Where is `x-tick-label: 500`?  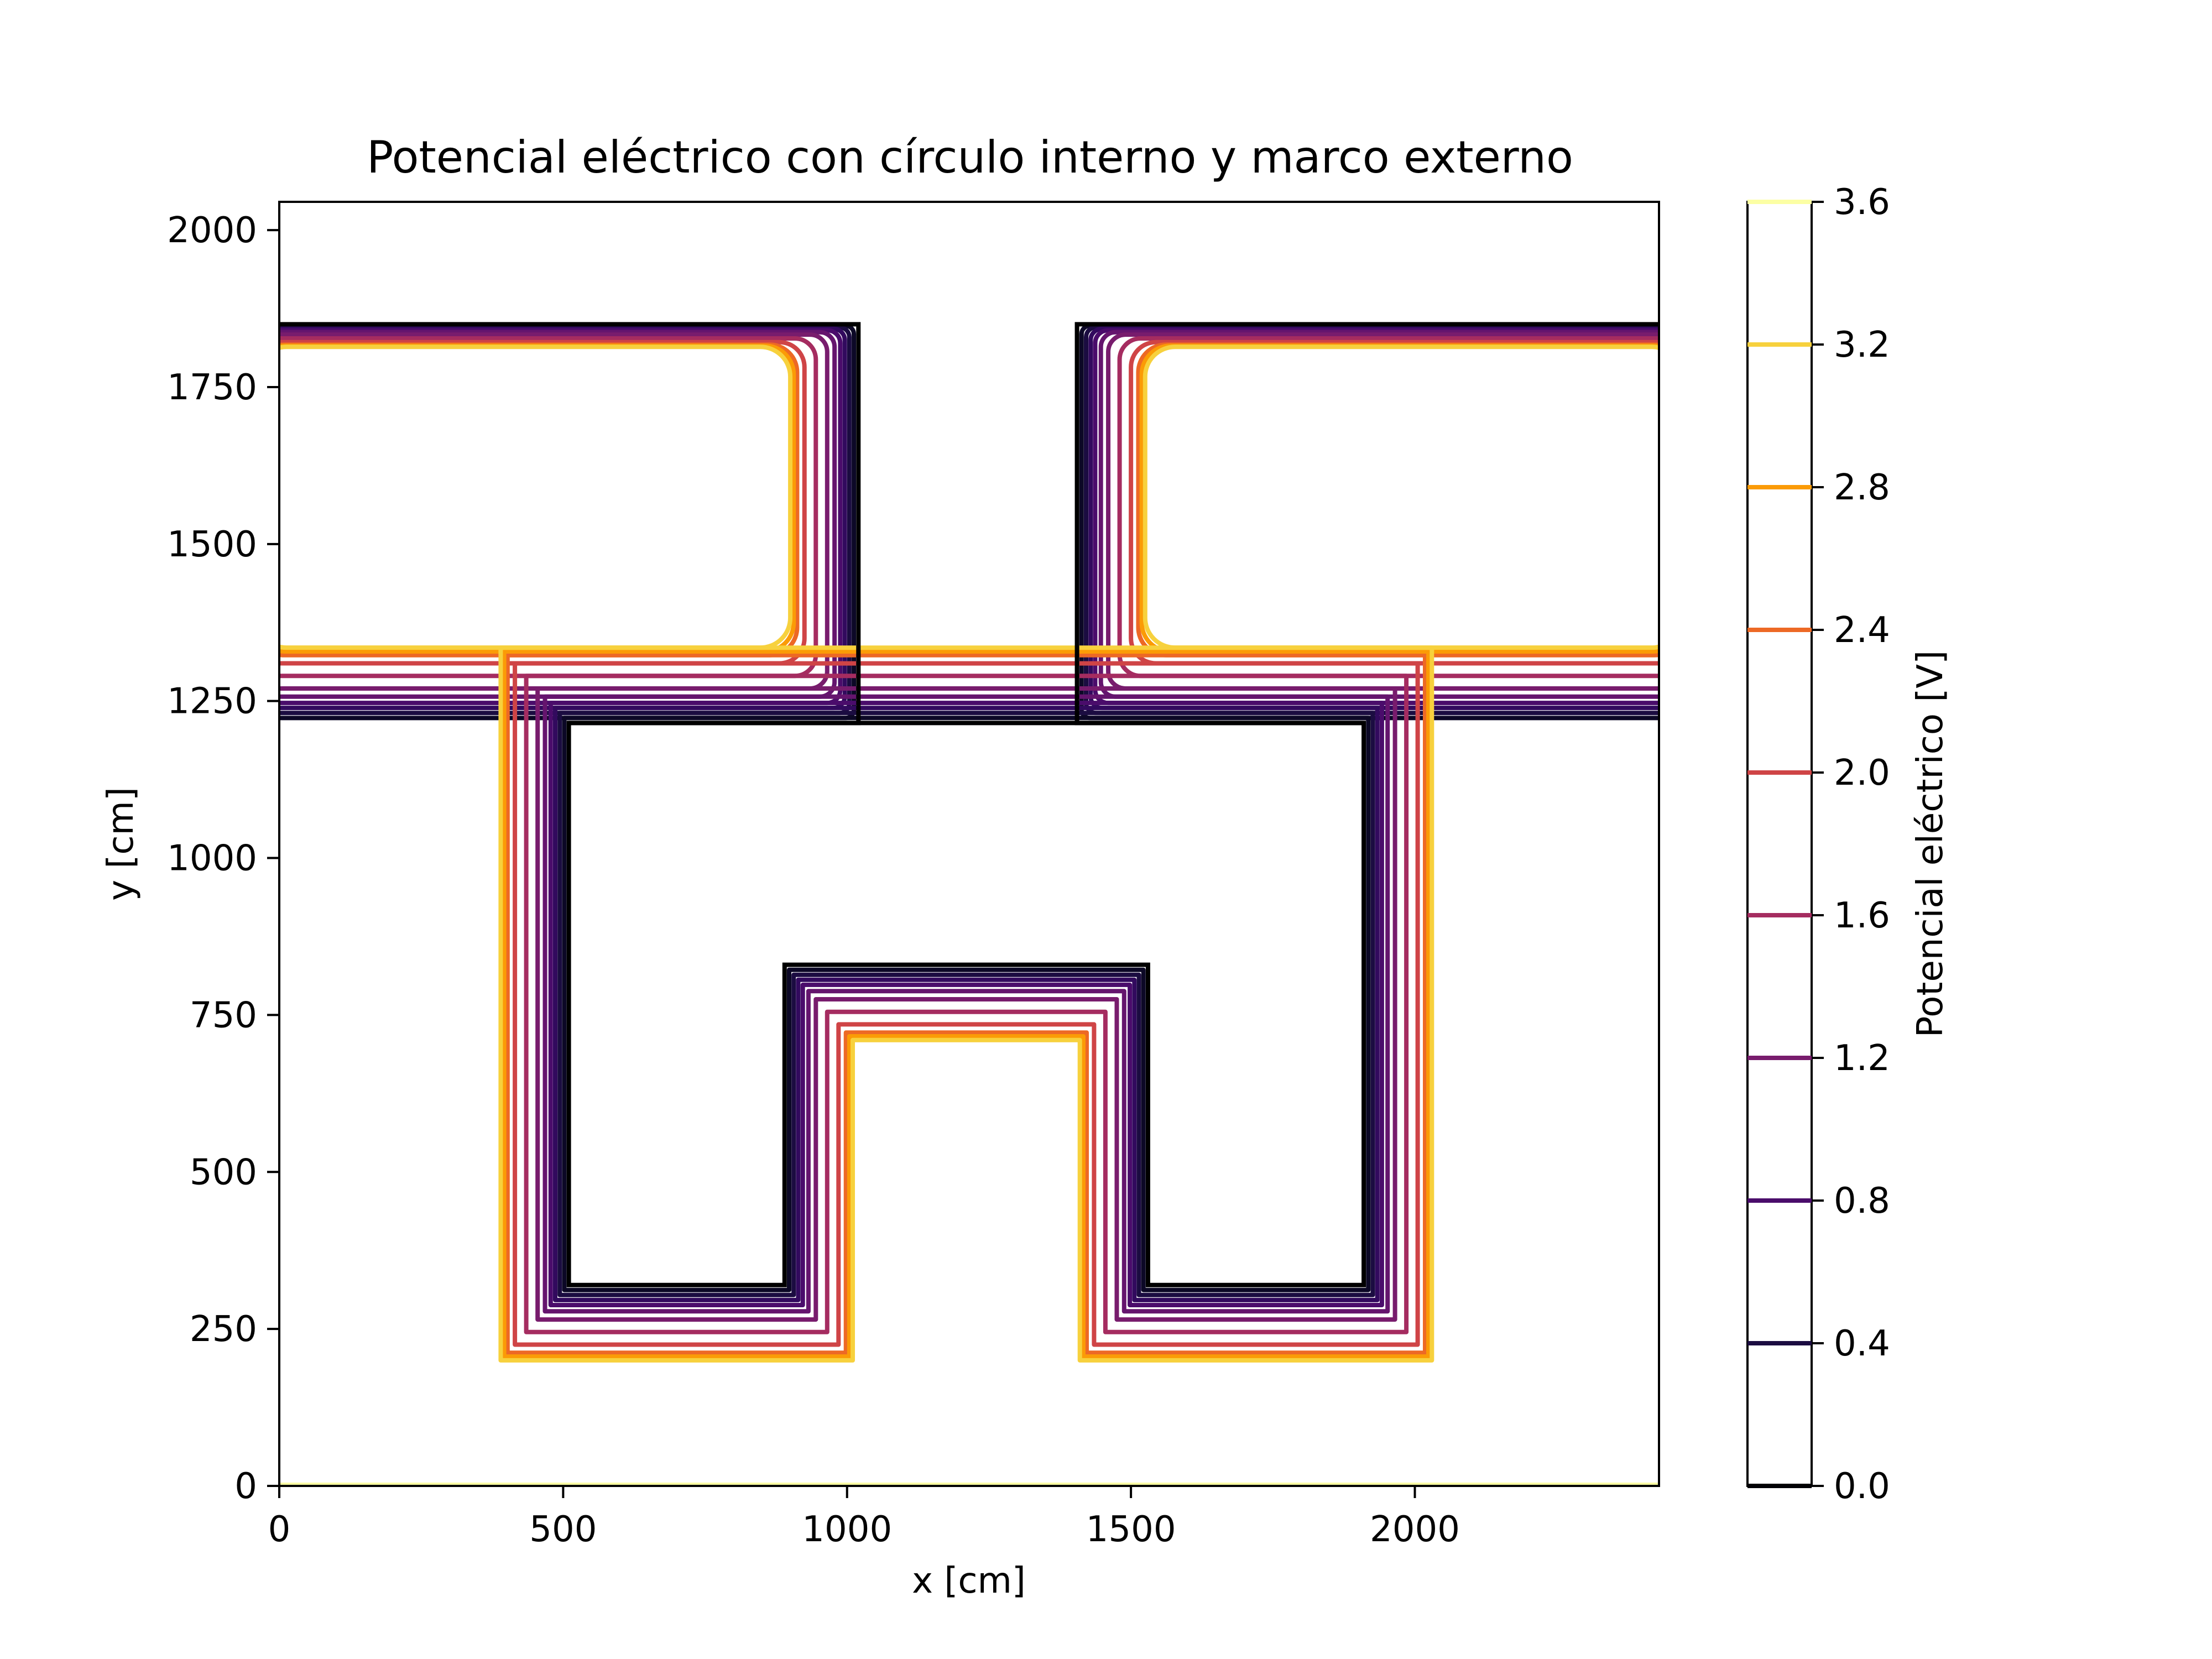
x-tick-label: 500 is located at coordinates (563, 1529).